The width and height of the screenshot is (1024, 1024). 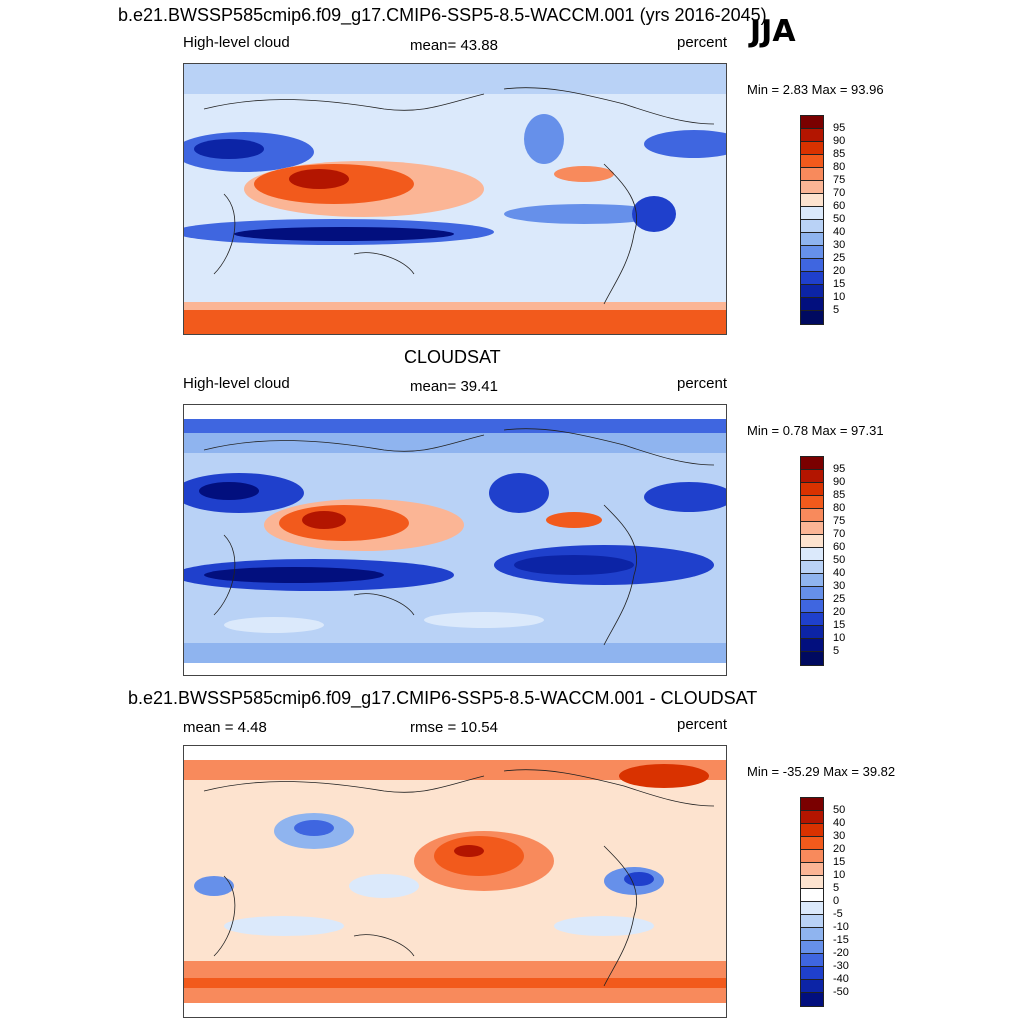 I want to click on colorbar-tick: -50, so click(x=841, y=992).